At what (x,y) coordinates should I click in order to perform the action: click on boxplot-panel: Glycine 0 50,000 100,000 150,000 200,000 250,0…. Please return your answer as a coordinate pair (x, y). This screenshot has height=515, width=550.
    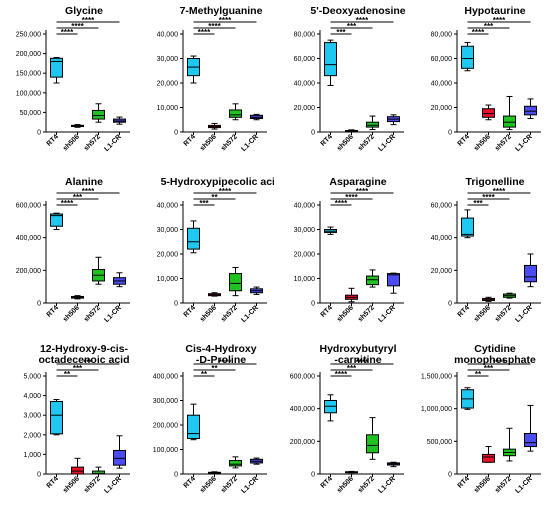
    Looking at the image, I should click on (73, 79).